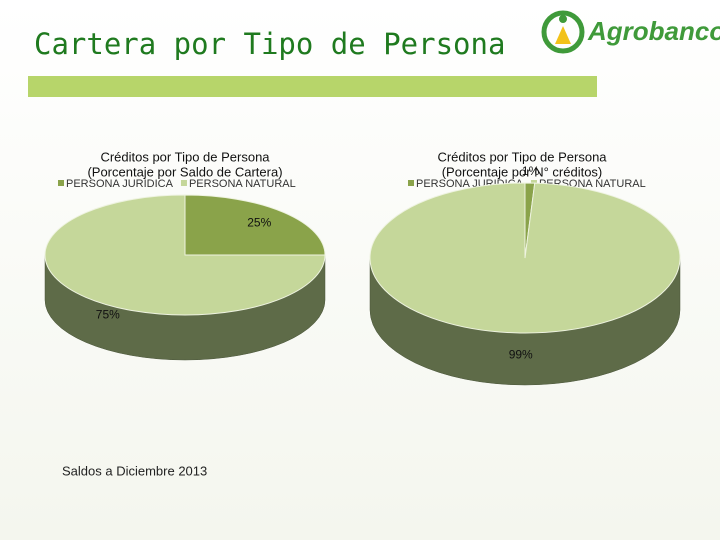  I want to click on chart-subtitle: (Porcentaje por N° créditos), so click(522, 171).